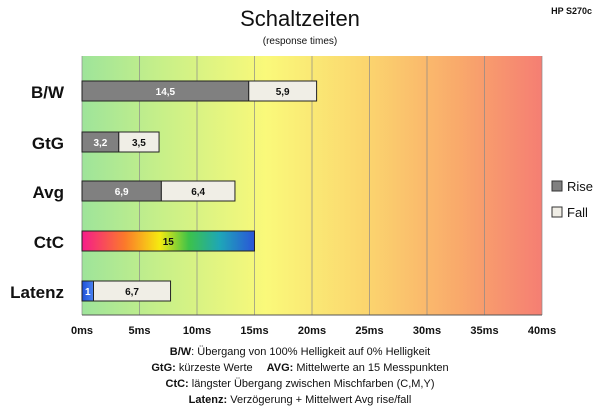 This screenshot has height=415, width=600. Describe the element at coordinates (571, 11) in the screenshot. I see `monitor-model: HP S270c` at that location.